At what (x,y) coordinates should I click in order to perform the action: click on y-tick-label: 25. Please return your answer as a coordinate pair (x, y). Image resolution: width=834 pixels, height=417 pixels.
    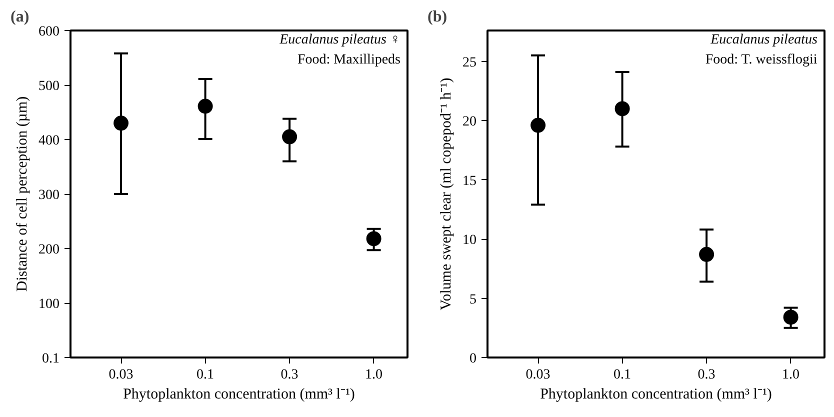
    Looking at the image, I should click on (469, 62).